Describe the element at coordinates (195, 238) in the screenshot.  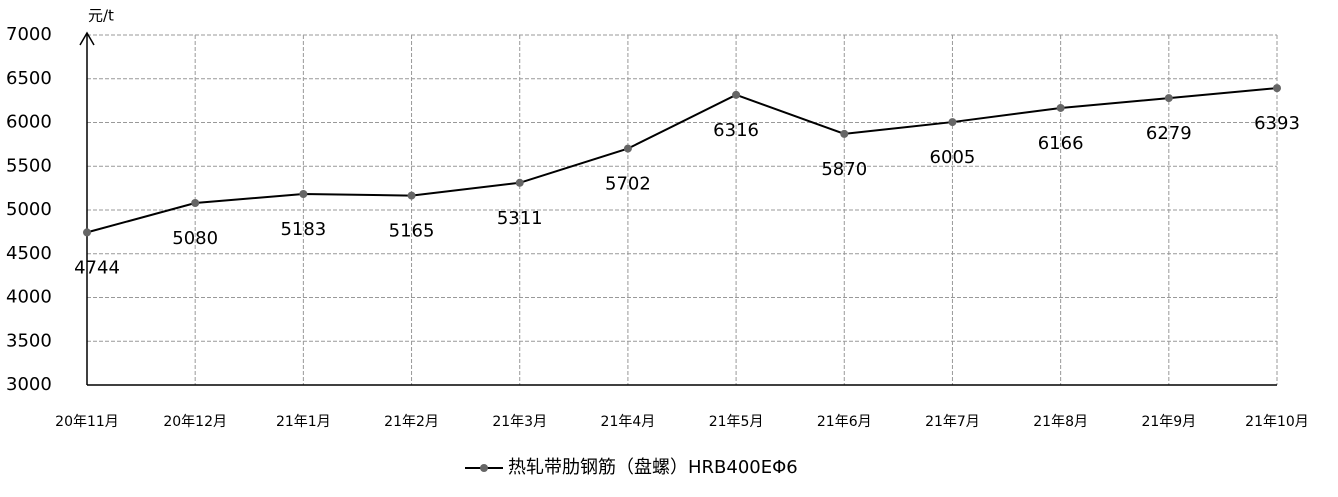
I see `data-label: 5080` at that location.